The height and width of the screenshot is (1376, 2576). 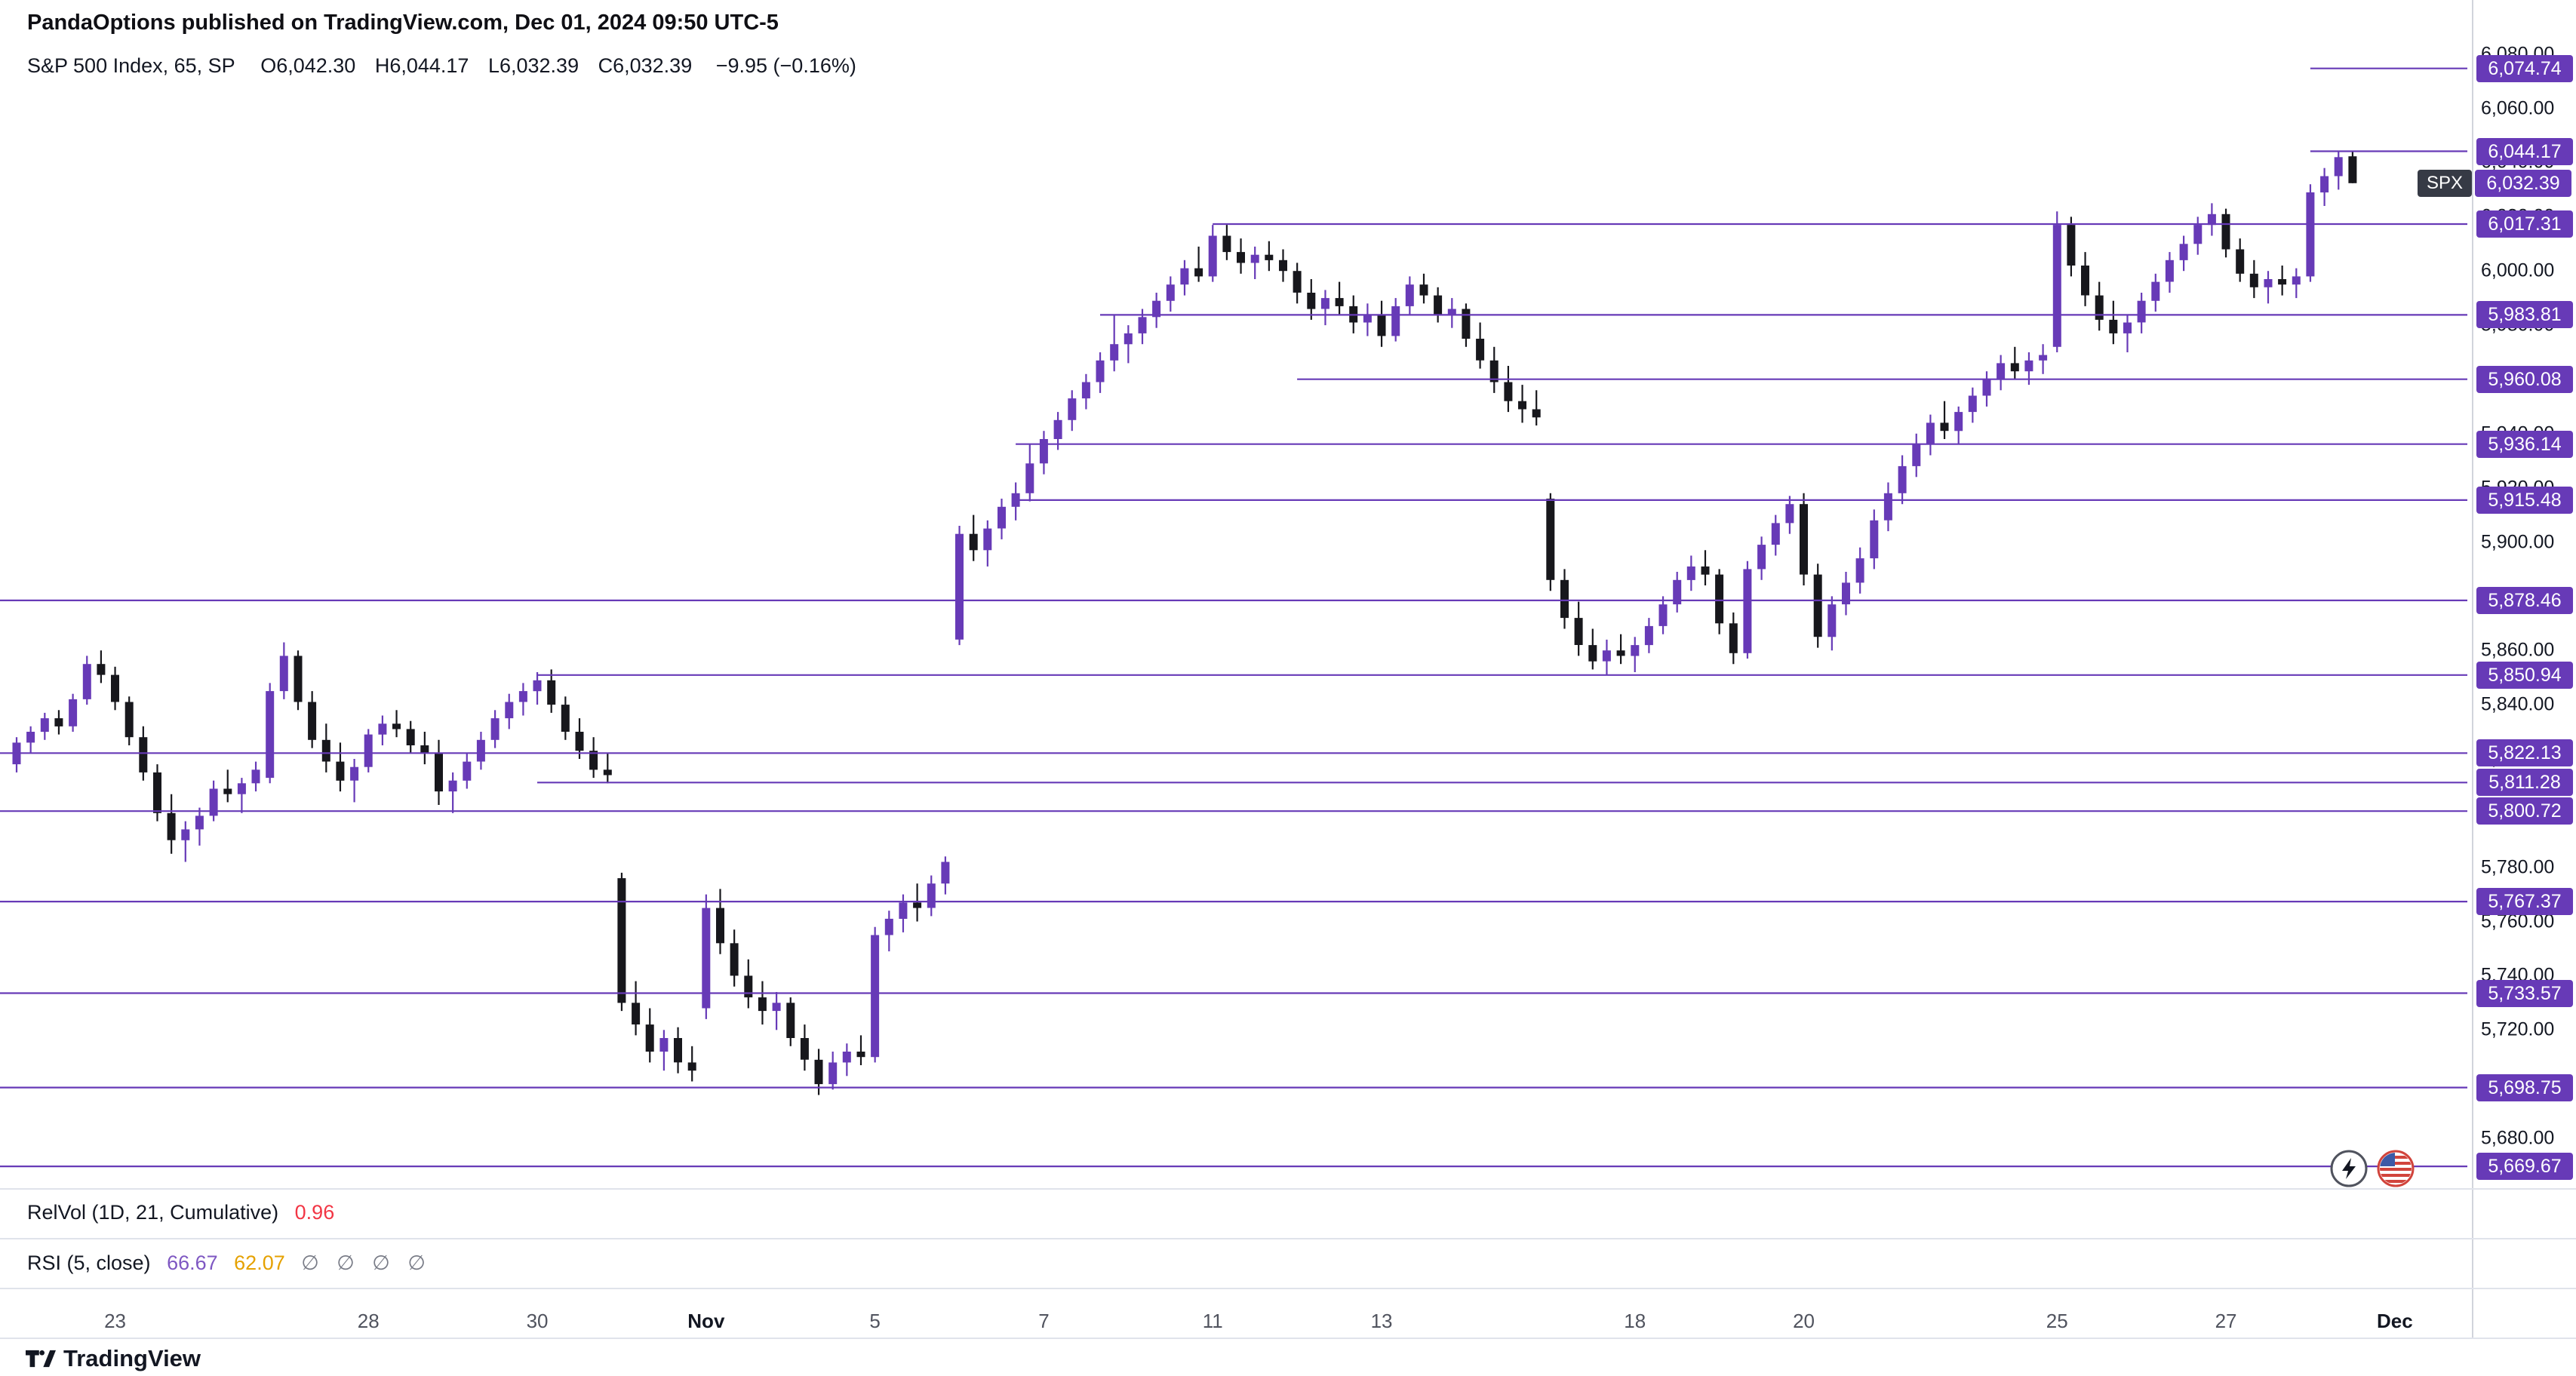 What do you see at coordinates (2524, 379) in the screenshot?
I see `price-level-badge: 5,960.08` at bounding box center [2524, 379].